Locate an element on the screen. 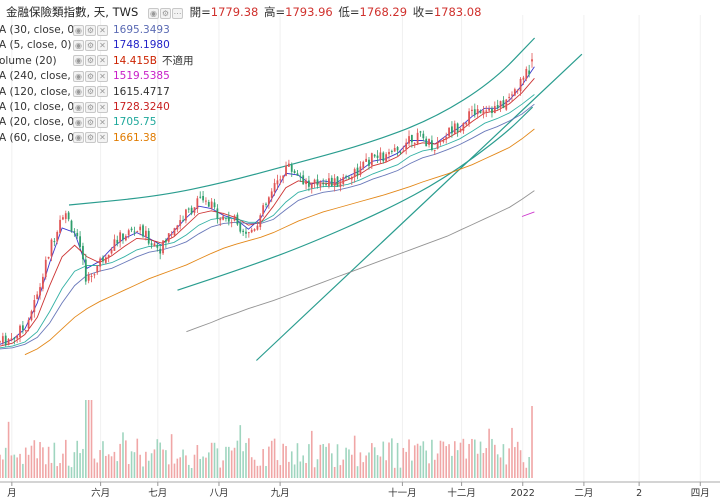 The width and height of the screenshot is (720, 503). indicator-row: A (10, close, 0)◉ ⚙ ✕ 1728.3240 is located at coordinates (85, 107).